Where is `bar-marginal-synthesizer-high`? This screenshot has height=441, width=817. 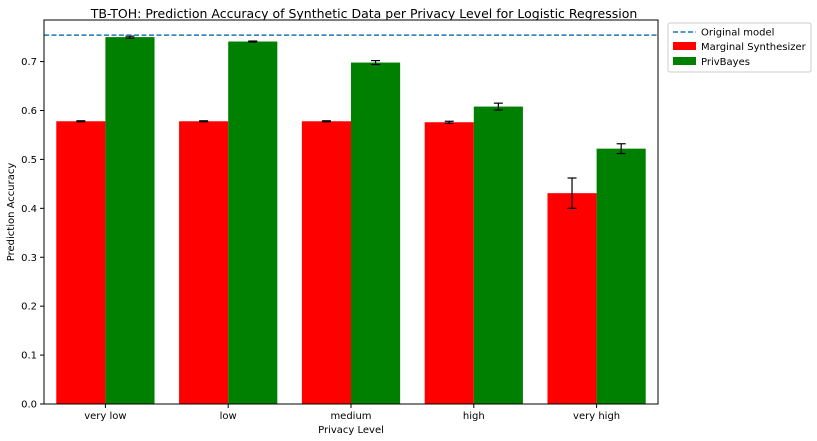 bar-marginal-synthesizer-high is located at coordinates (449, 263).